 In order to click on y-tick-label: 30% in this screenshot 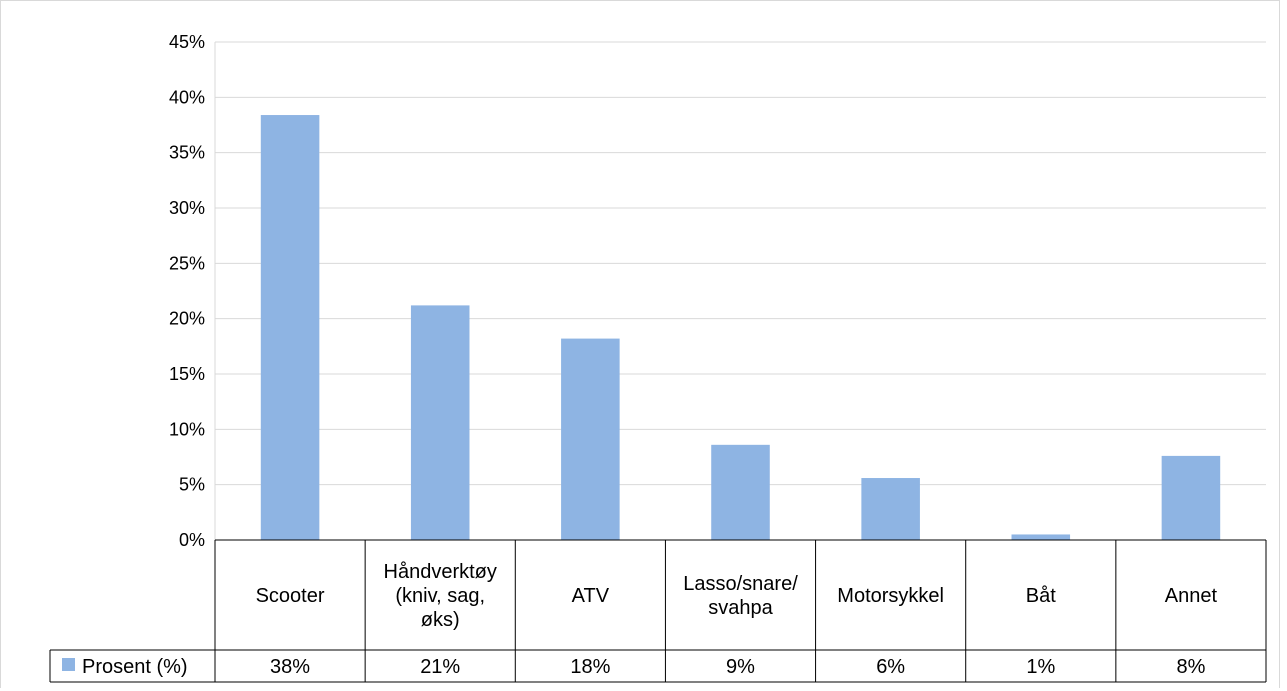, I will do `click(187, 208)`.